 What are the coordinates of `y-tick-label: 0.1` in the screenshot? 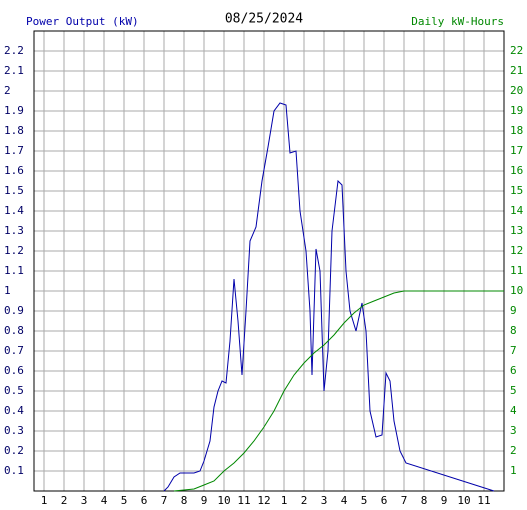 It's located at (14, 470).